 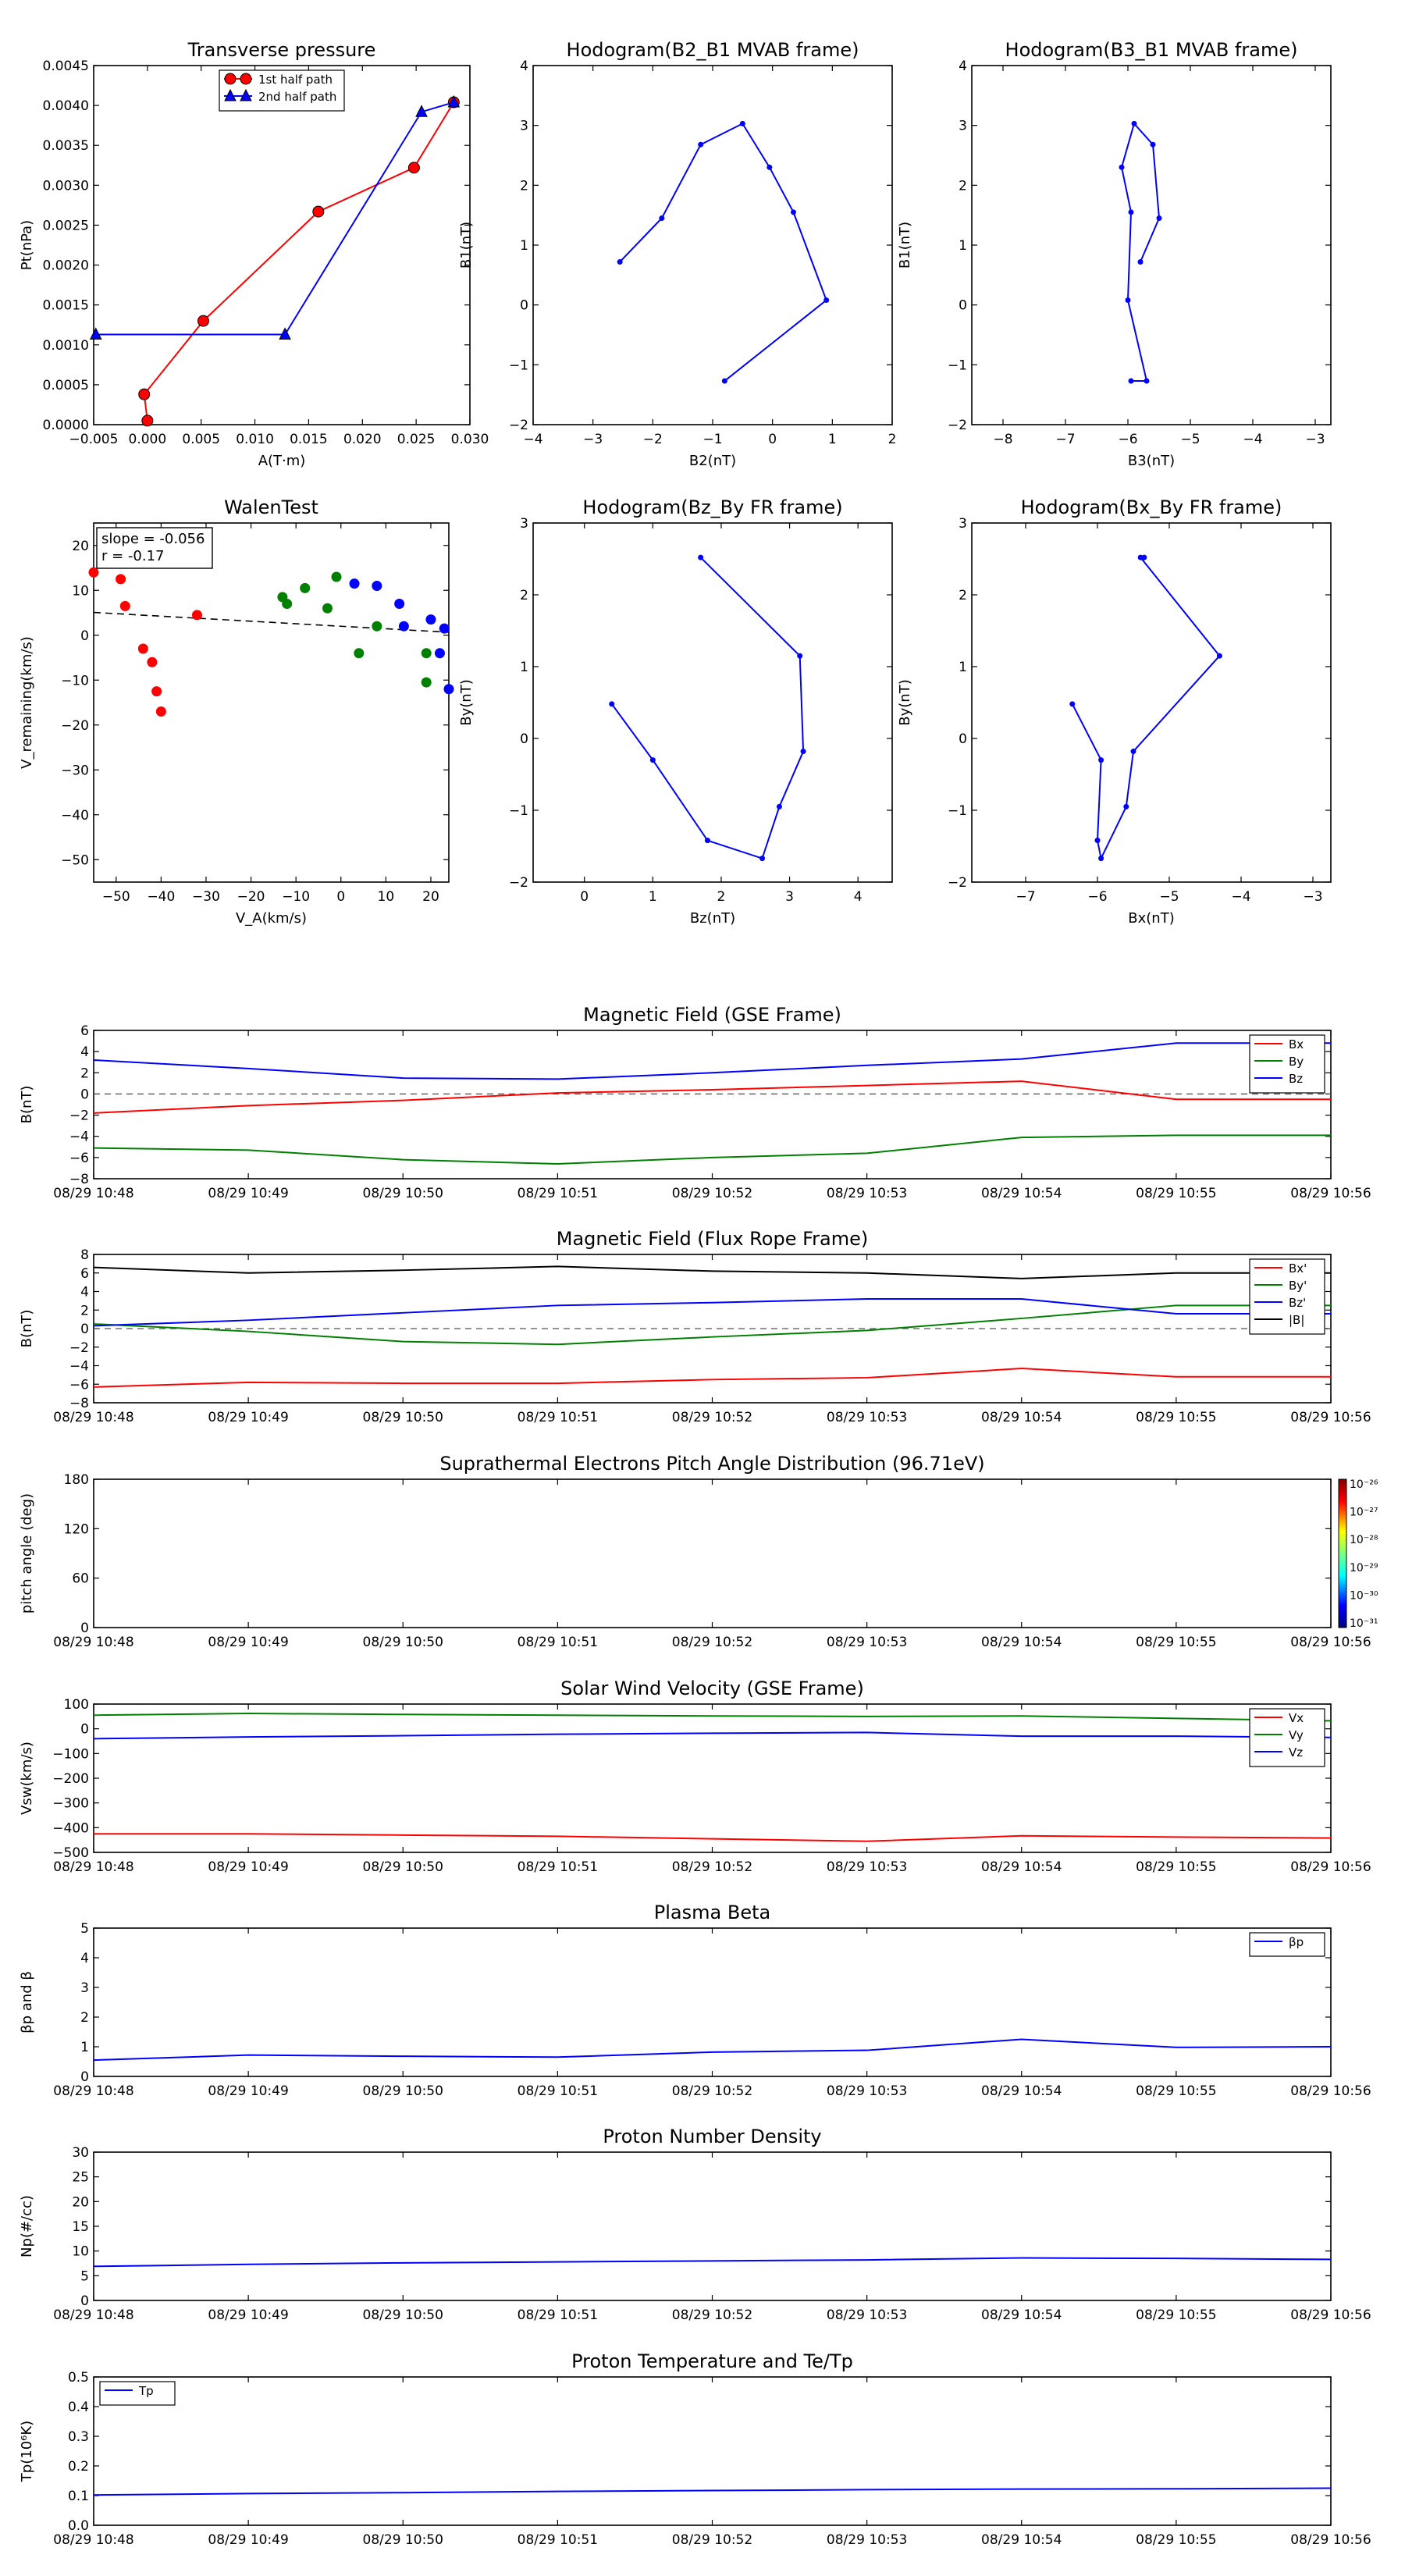 I want to click on y-tick-label: 100, so click(x=76, y=1705).